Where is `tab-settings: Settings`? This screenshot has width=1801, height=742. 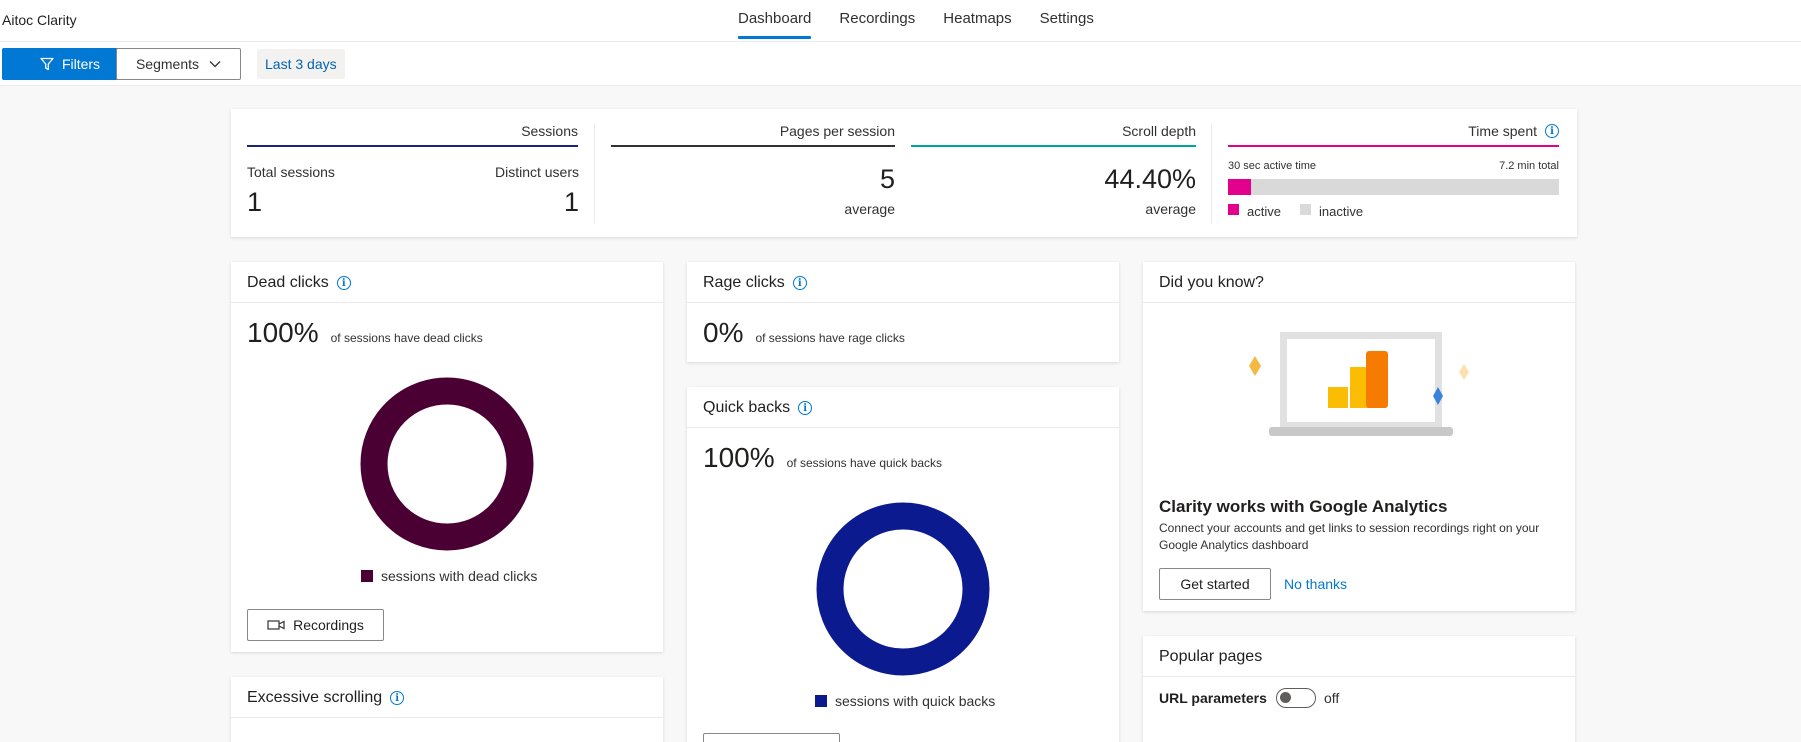 tab-settings: Settings is located at coordinates (1066, 18).